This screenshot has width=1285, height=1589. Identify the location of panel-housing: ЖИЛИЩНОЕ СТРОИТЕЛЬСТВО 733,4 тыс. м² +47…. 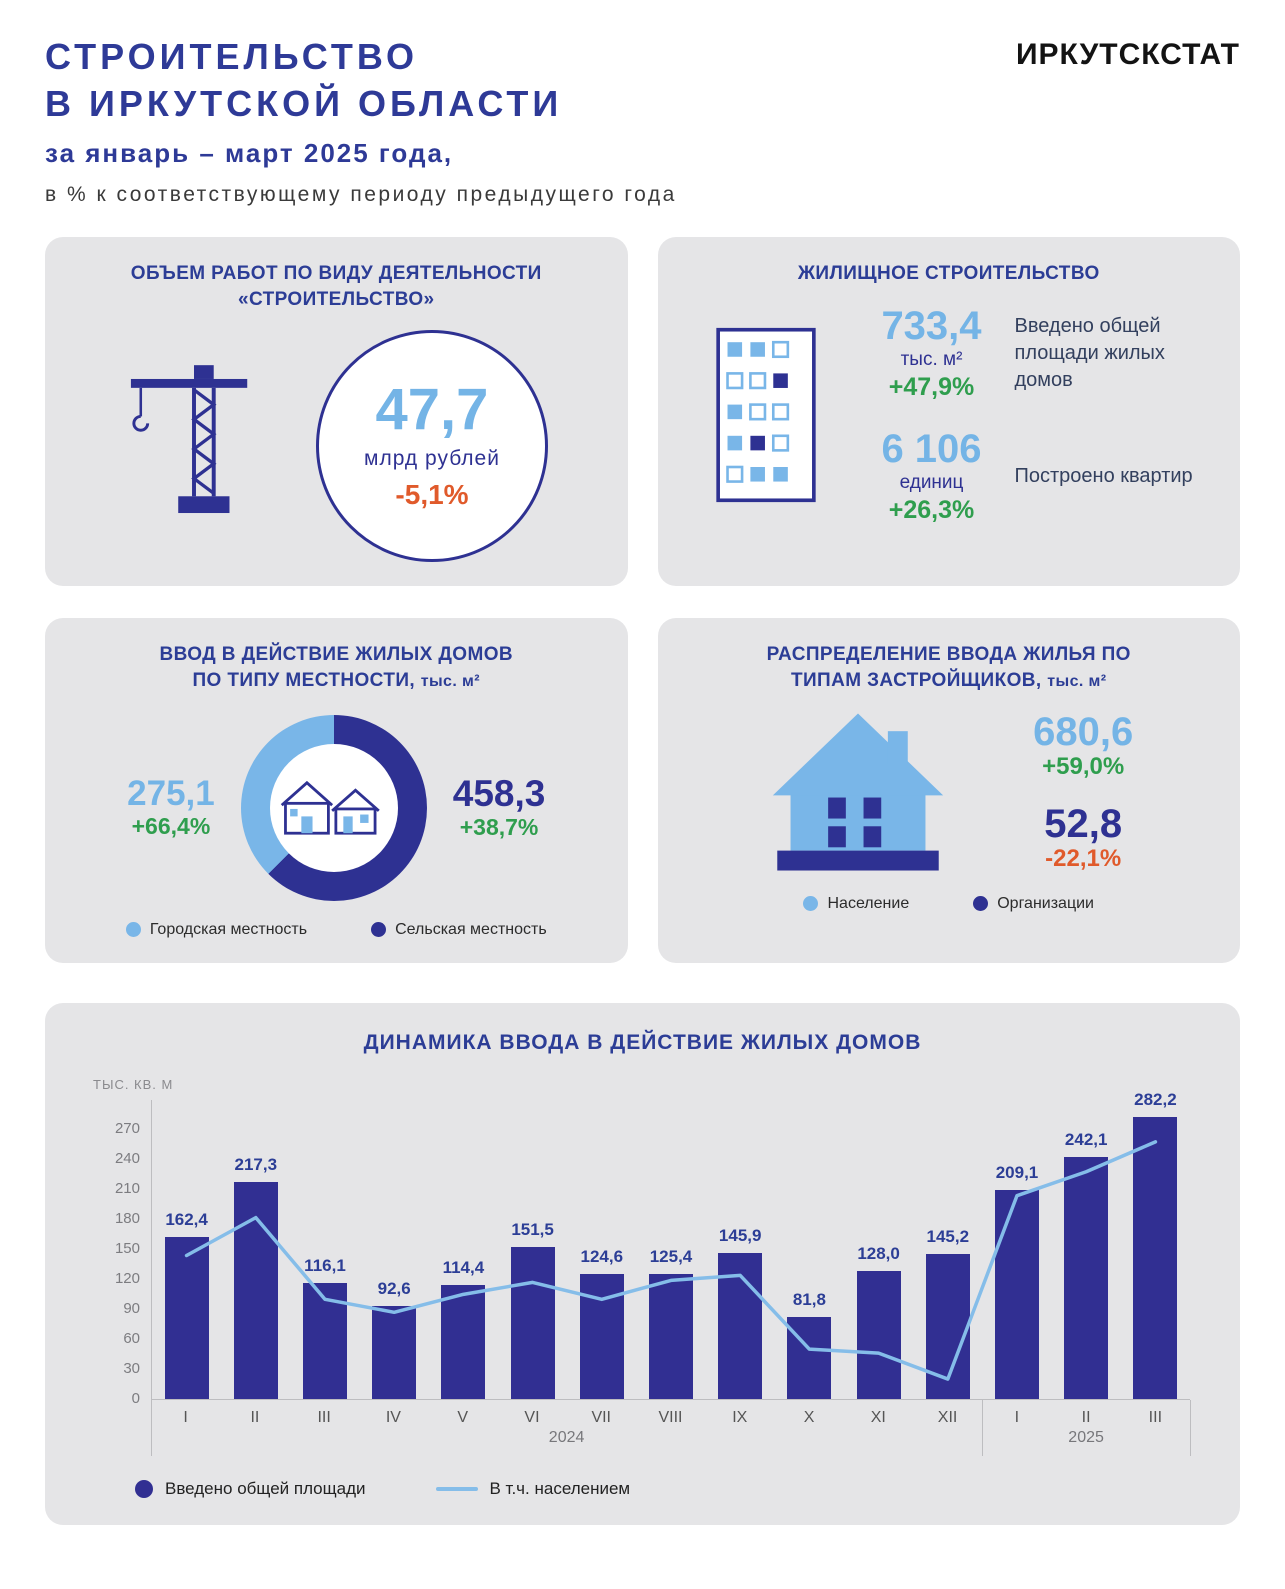
(948, 411).